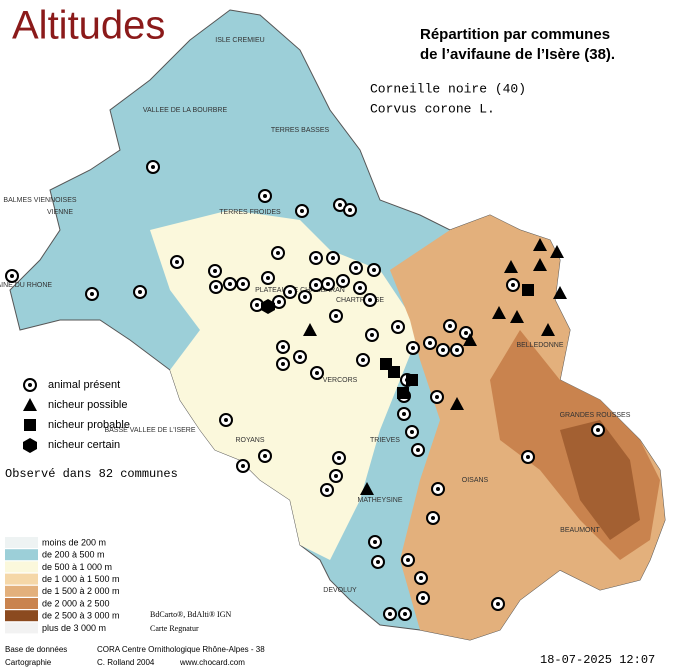 This screenshot has height=672, width=676. I want to click on source: BdCarto®, BdAlti® IGN, so click(190, 614).